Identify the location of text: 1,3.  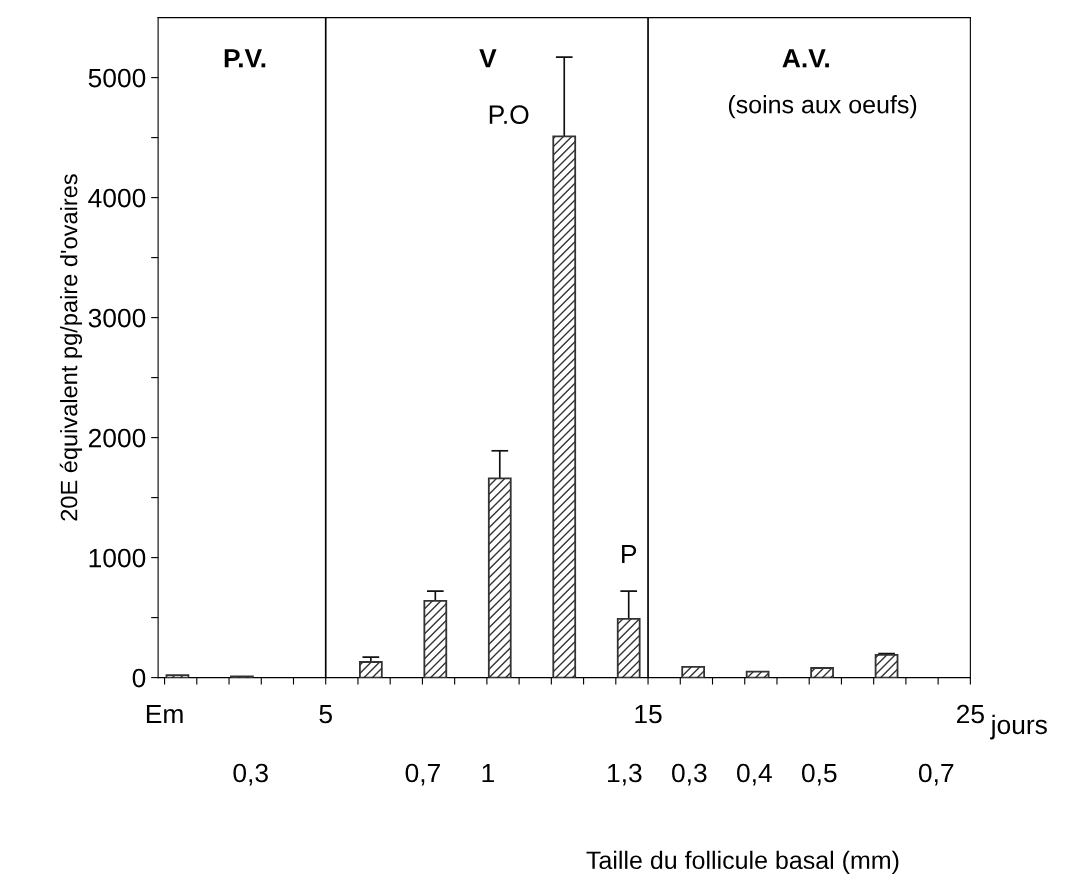
(625, 774).